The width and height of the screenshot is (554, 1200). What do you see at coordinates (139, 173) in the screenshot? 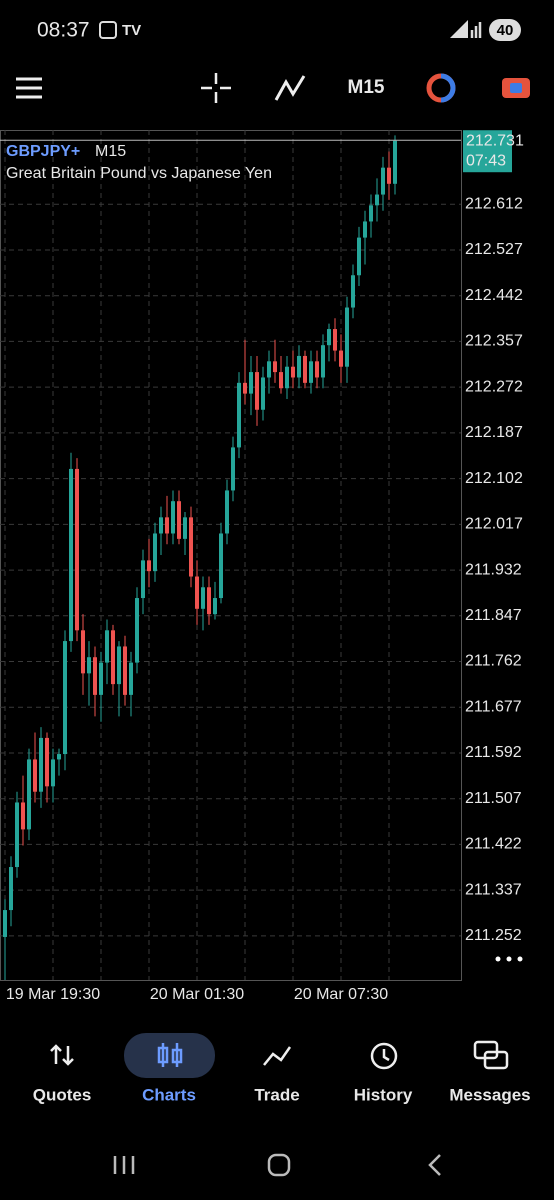
I see `symbol-description: Great Britain Pound vs Japanese Yen` at bounding box center [139, 173].